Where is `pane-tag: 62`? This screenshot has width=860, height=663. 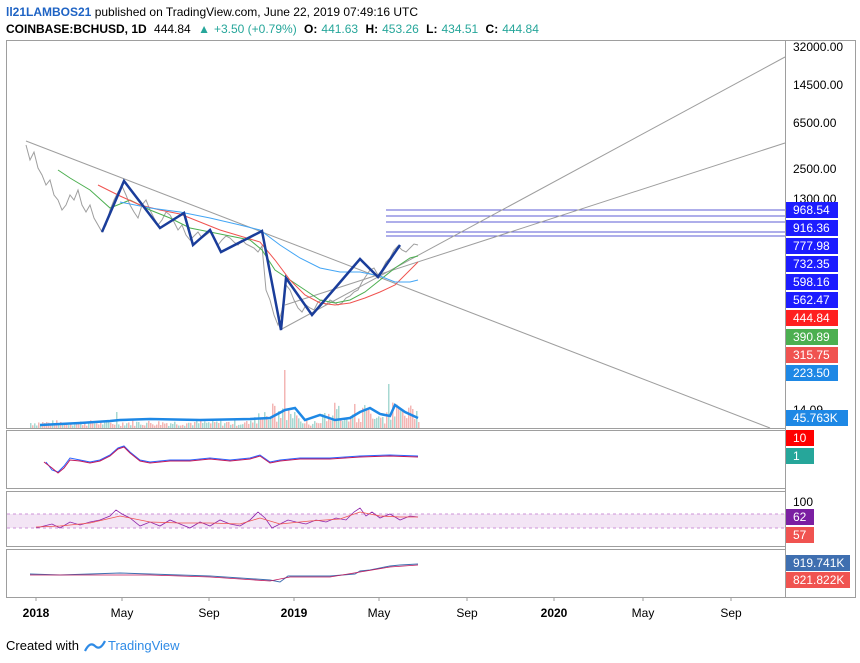 pane-tag: 62 is located at coordinates (800, 517).